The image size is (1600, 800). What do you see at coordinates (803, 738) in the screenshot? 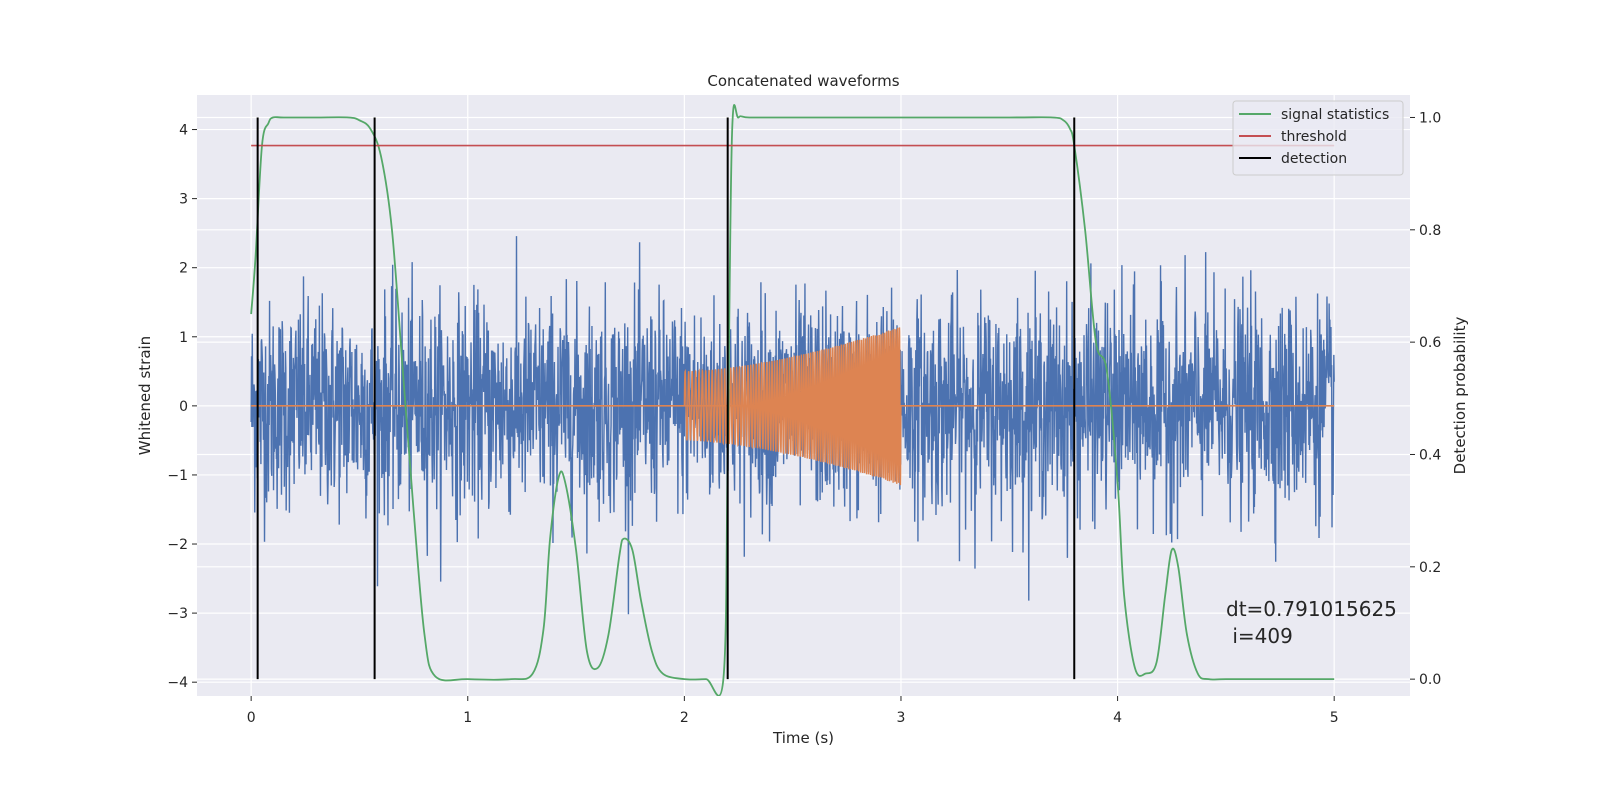
I see `x-axis-label: Time (s)` at bounding box center [803, 738].